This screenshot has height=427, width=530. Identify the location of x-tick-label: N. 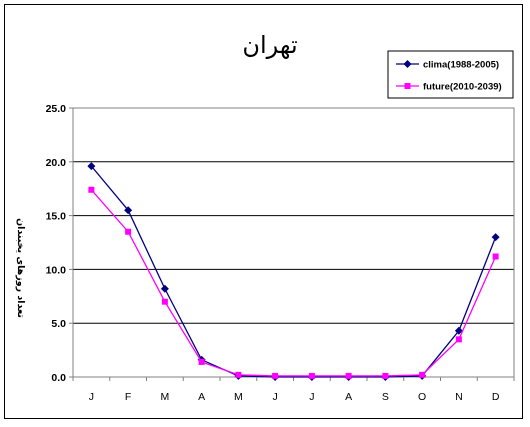
(459, 397).